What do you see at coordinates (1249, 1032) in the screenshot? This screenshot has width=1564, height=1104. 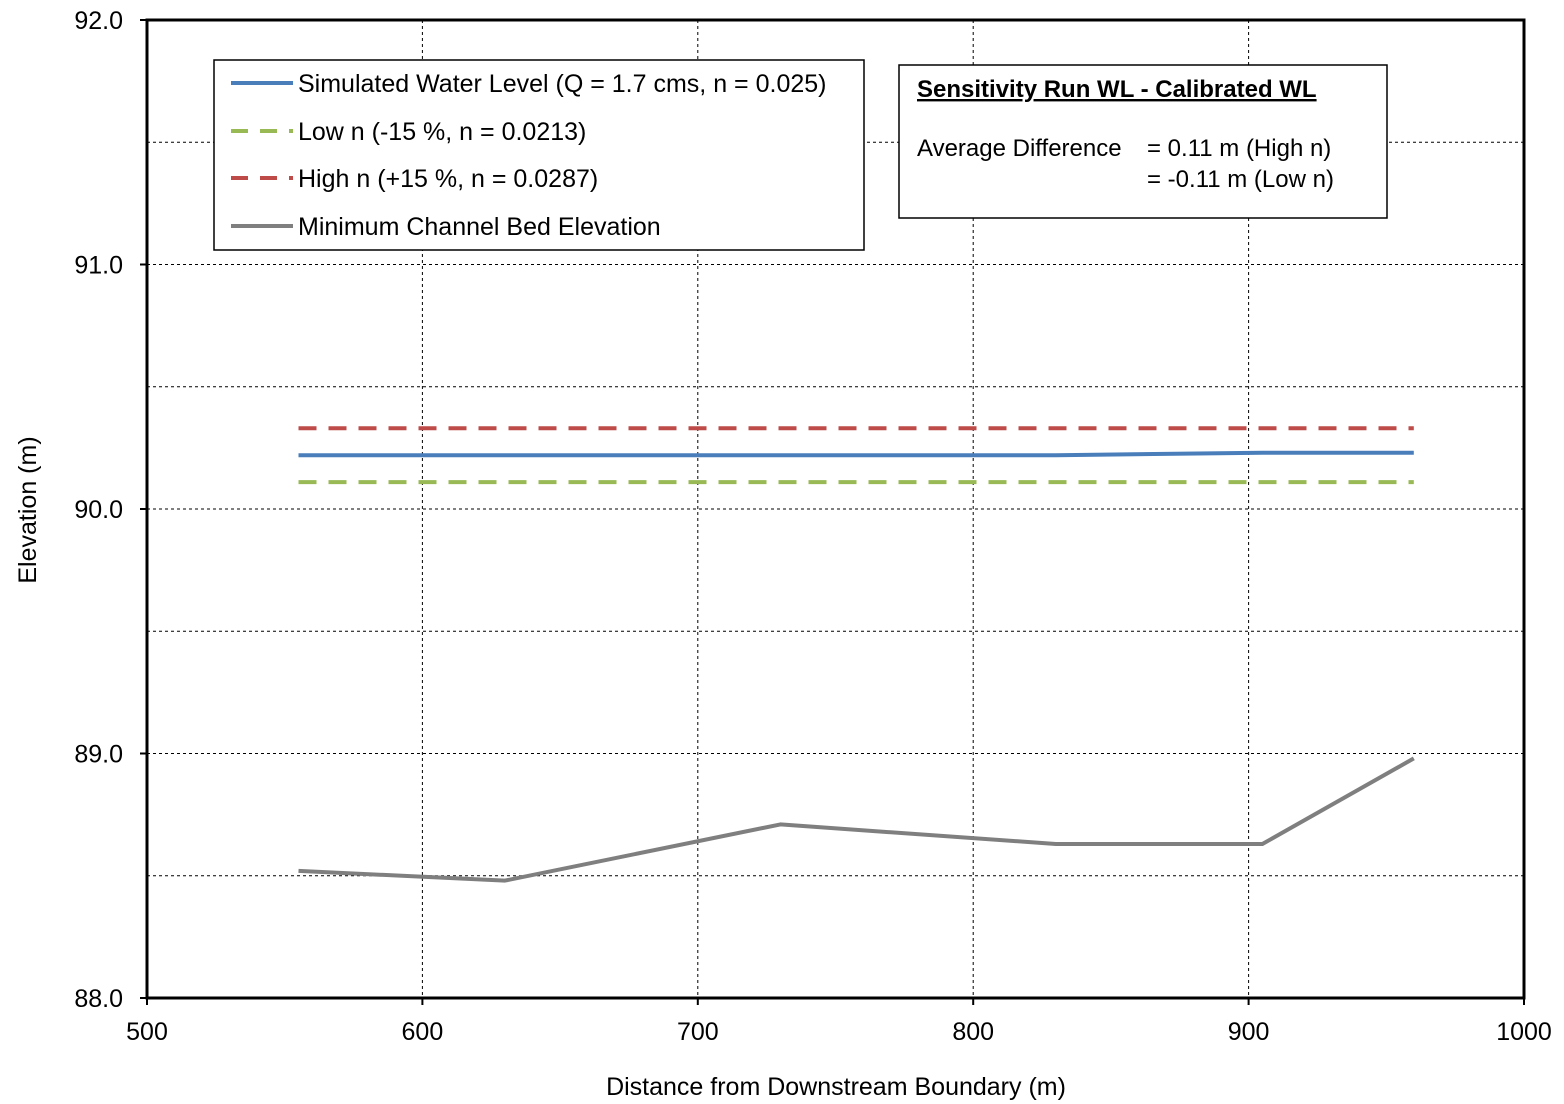 I see `x-tick-label: 900` at bounding box center [1249, 1032].